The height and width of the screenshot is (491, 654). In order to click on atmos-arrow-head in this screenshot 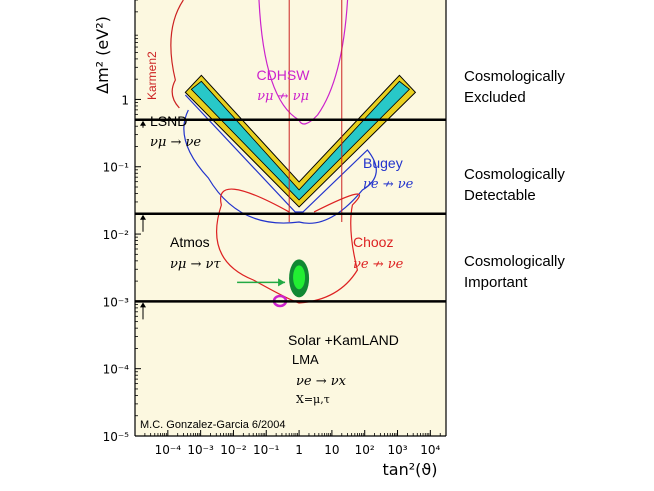, I will do `click(282, 282)`.